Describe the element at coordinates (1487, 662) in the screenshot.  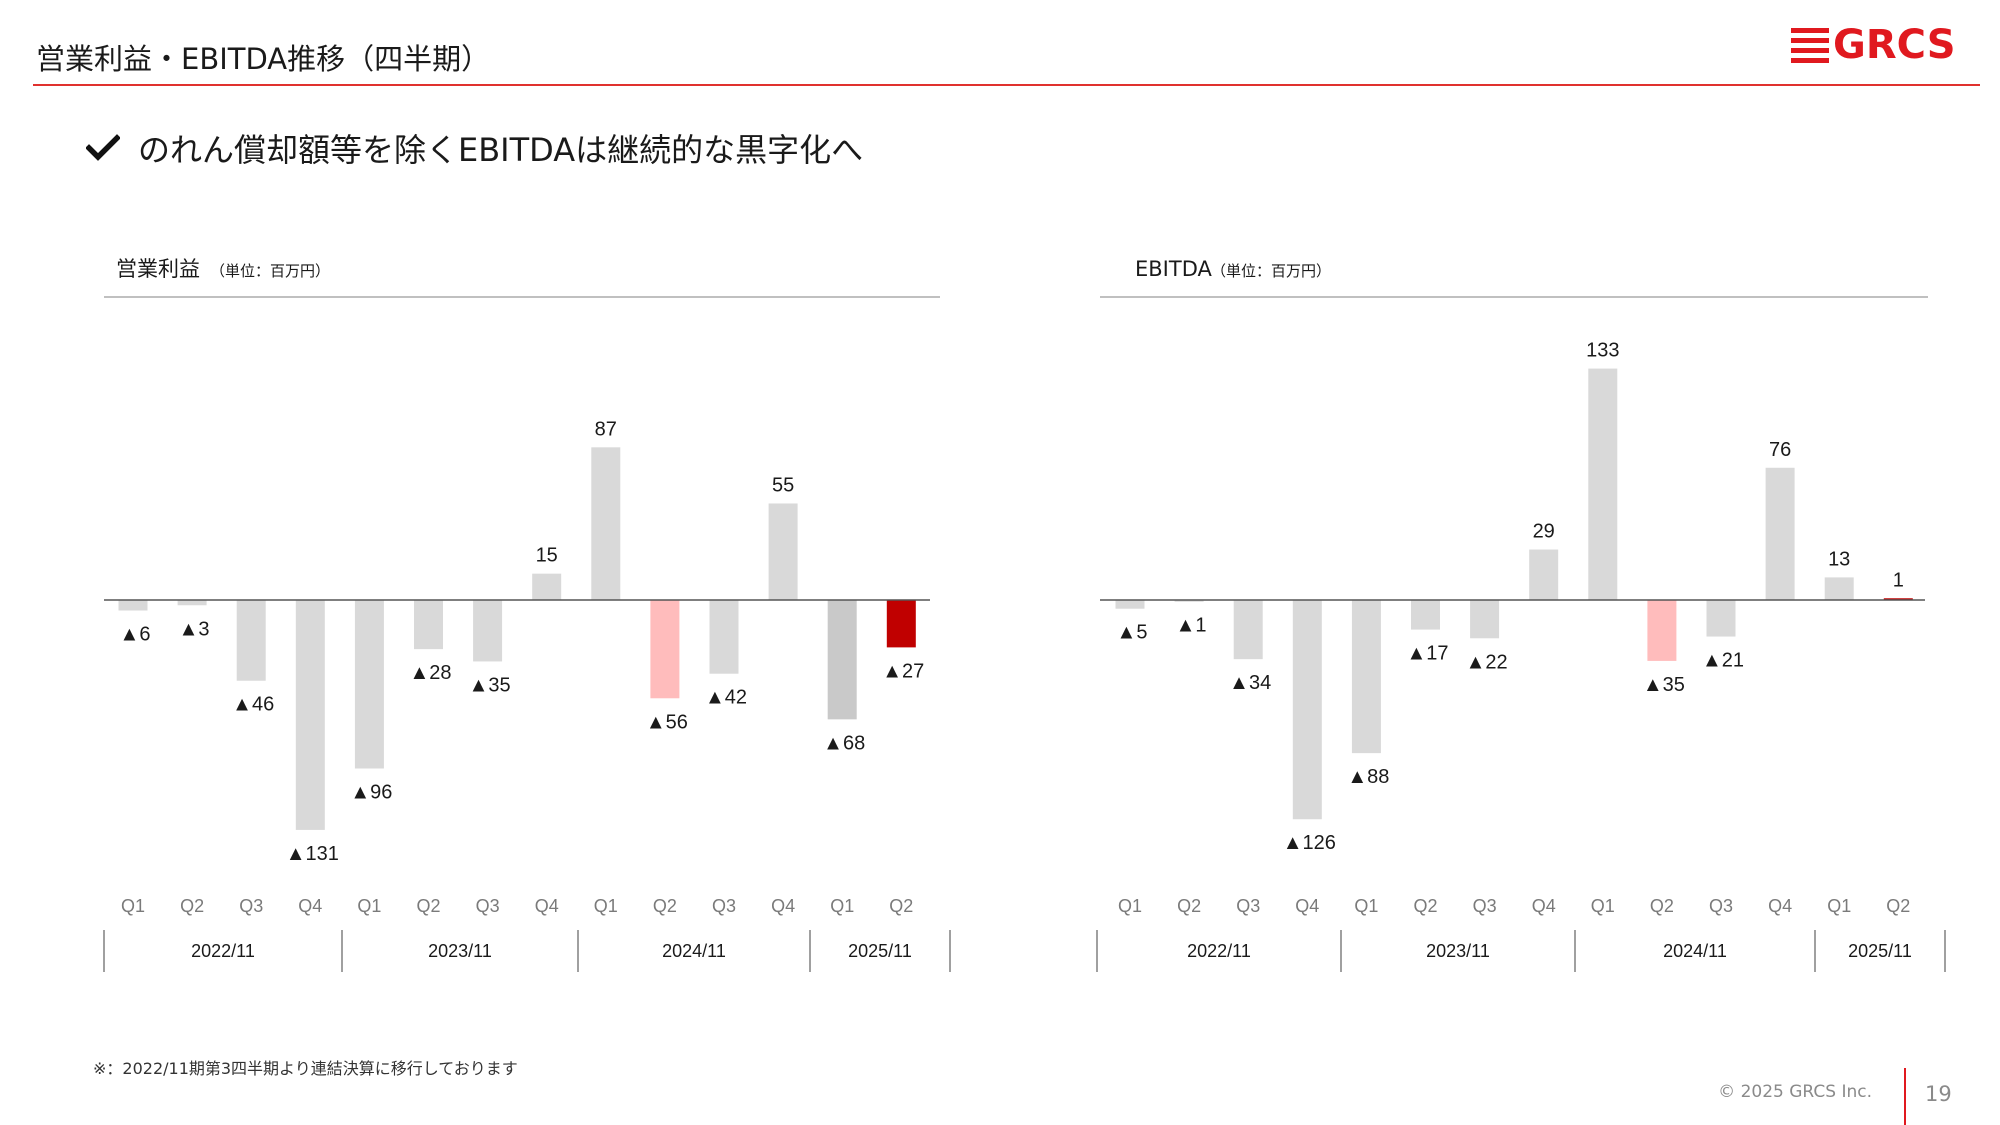
I see `ebitda-bar-label: ▲22` at that location.